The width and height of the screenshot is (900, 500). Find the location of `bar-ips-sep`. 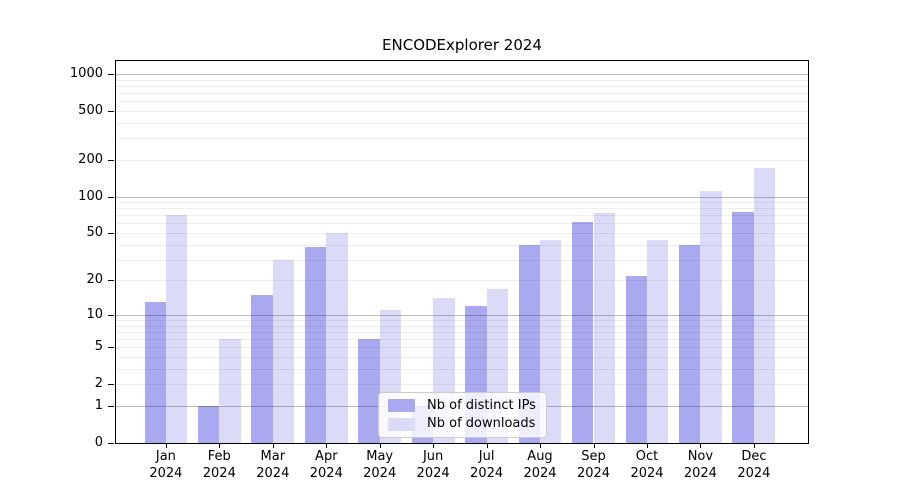

bar-ips-sep is located at coordinates (583, 332).